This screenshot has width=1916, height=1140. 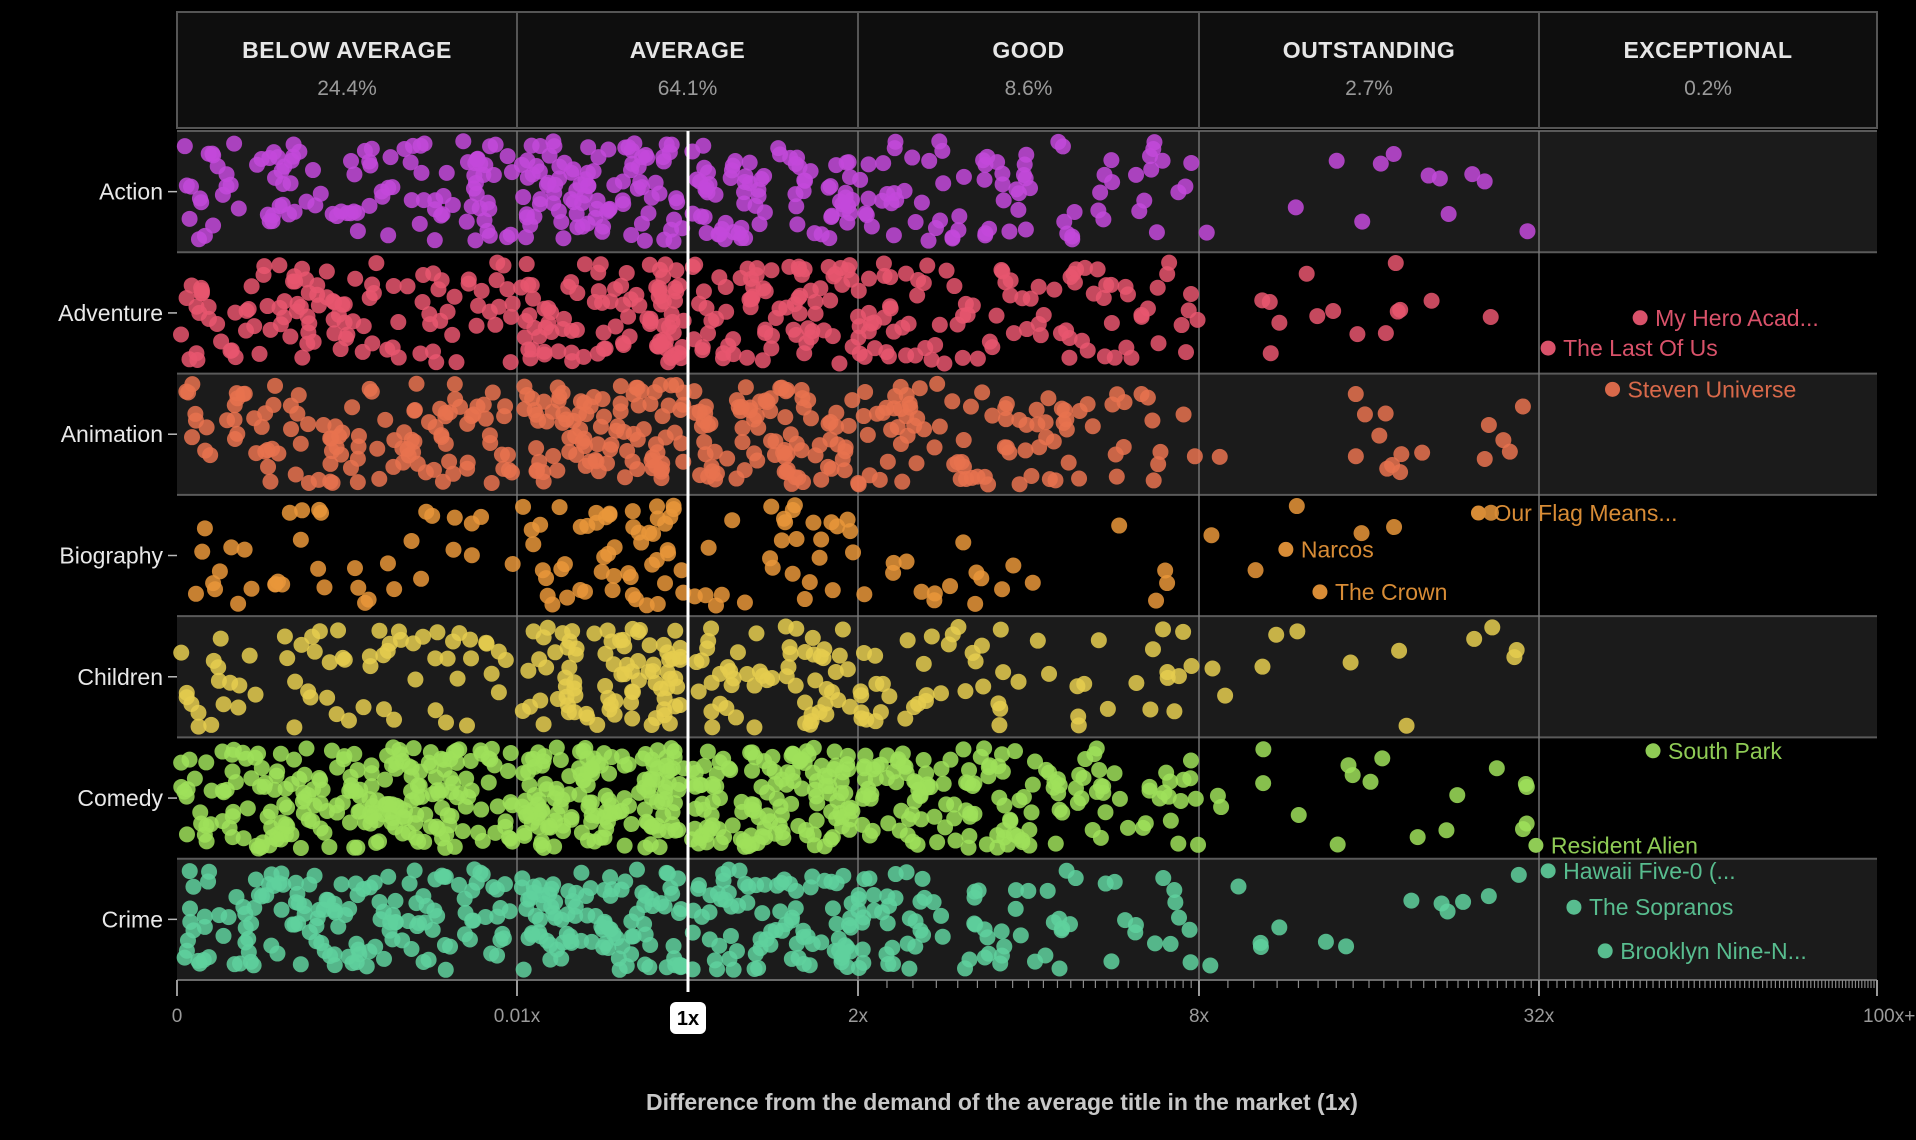 What do you see at coordinates (1320, 592) in the screenshot?
I see `annotated-point` at bounding box center [1320, 592].